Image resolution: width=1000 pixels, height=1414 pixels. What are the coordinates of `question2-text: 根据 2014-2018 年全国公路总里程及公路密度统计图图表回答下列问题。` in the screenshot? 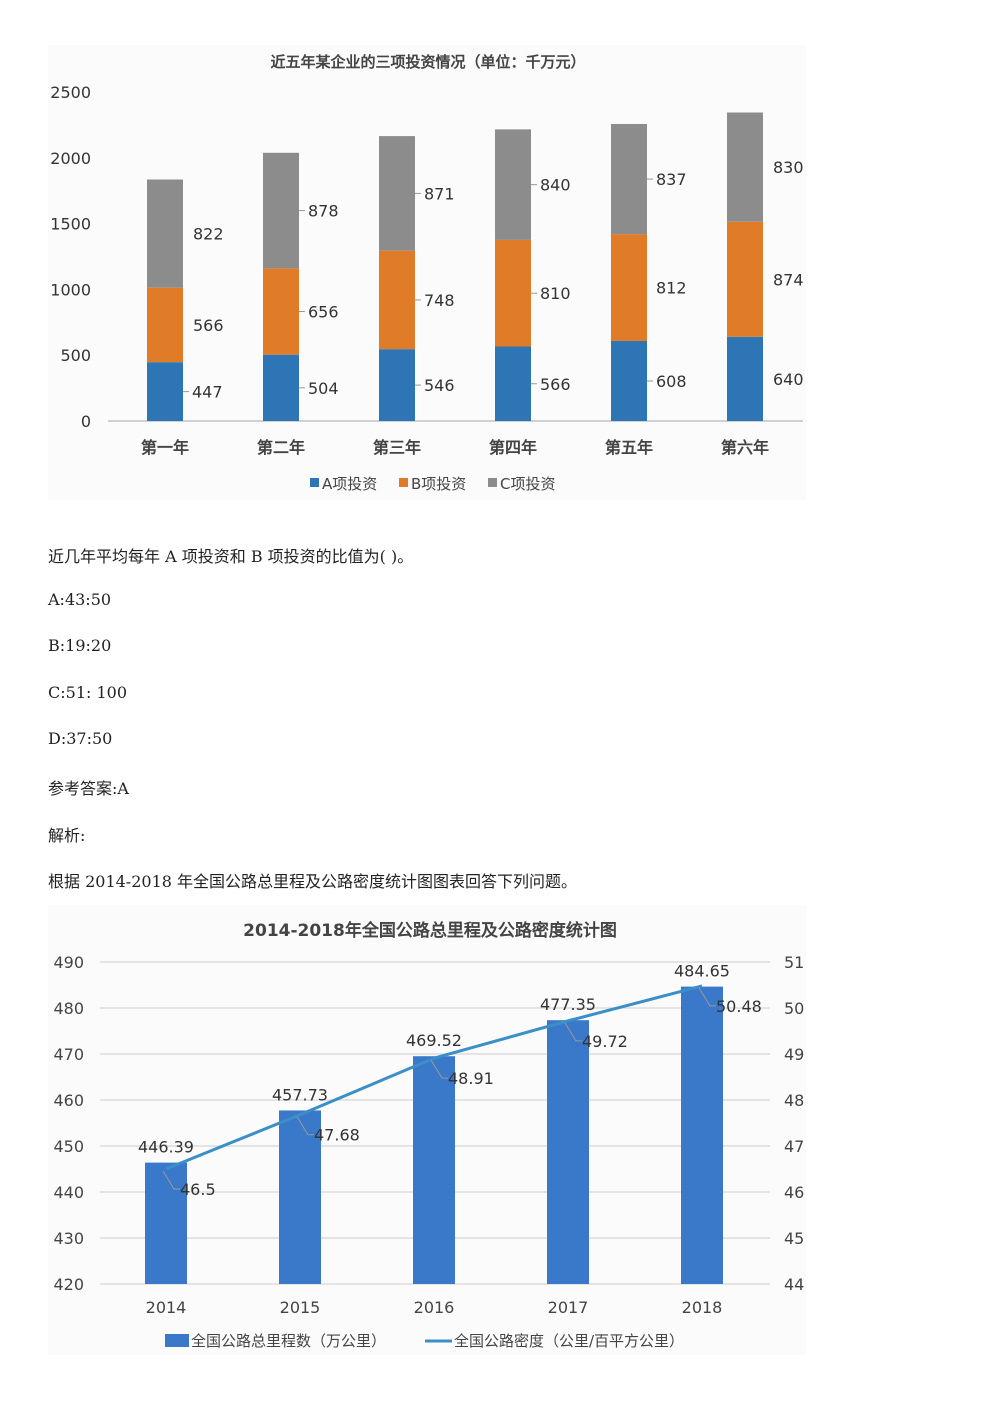 It's located at (313, 881).